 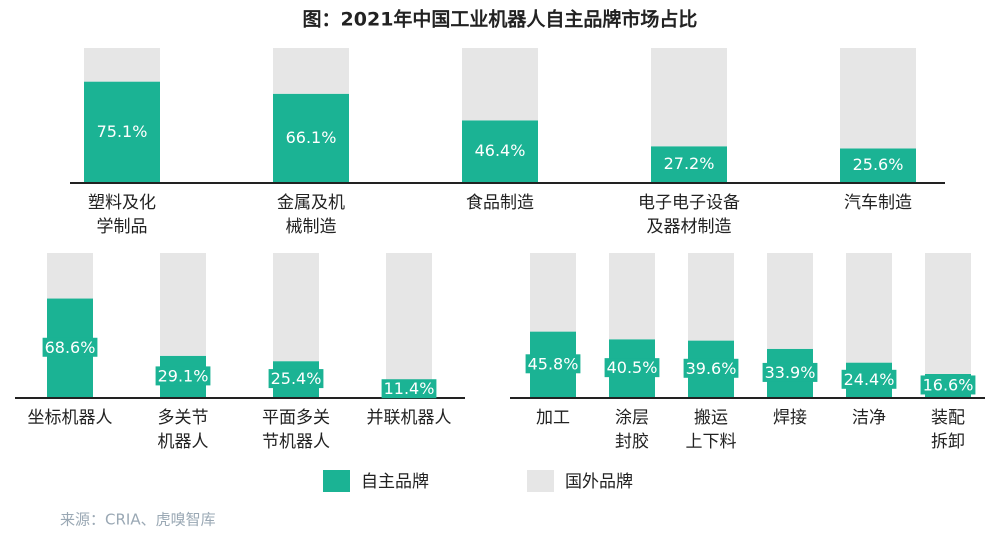 I want to click on value-label: 25.4%, so click(x=296, y=378).